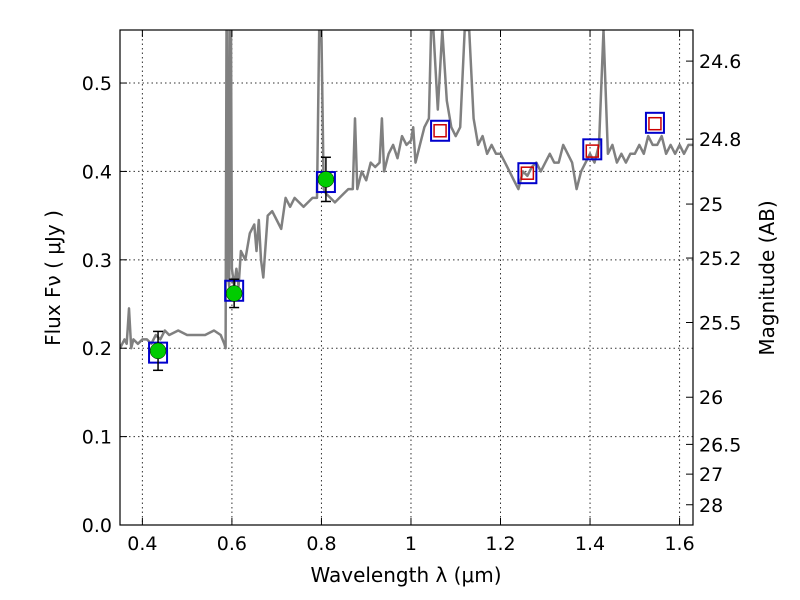 The height and width of the screenshot is (600, 800). I want to click on right-tick-label: 26.5, so click(720, 445).